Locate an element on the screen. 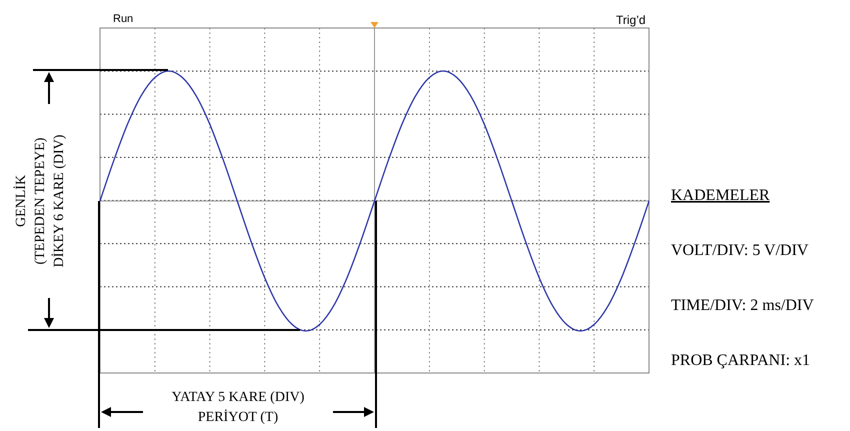  text: YATAY 5 KARE (DIV) is located at coordinates (238, 397).